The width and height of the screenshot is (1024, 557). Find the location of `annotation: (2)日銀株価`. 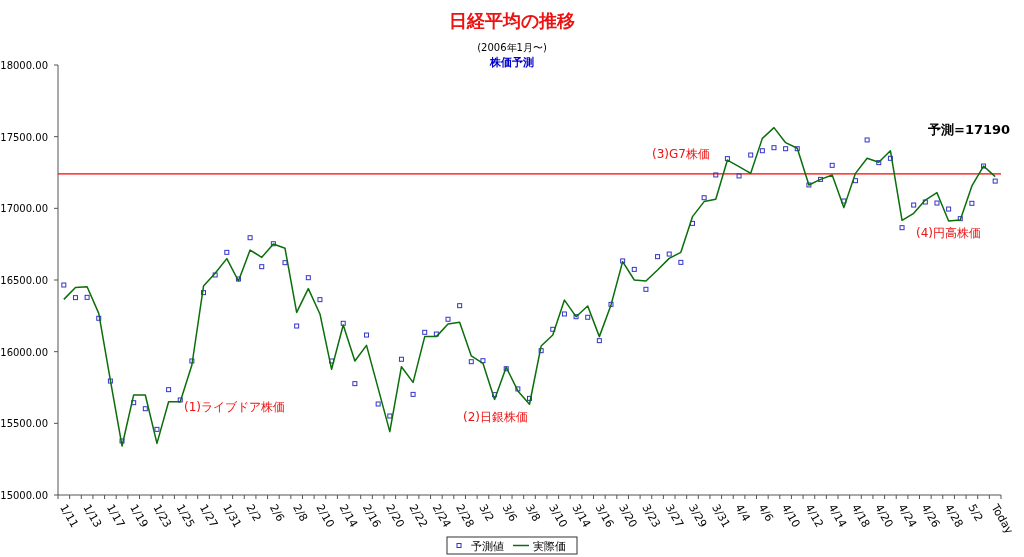

annotation: (2)日銀株価 is located at coordinates (495, 417).